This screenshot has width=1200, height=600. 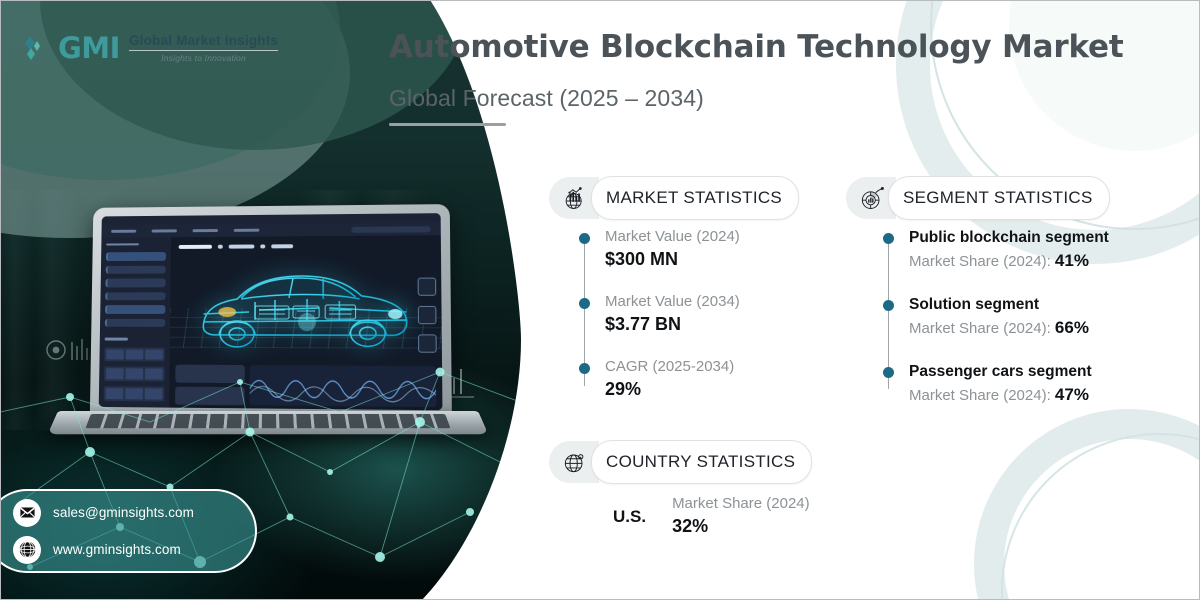 What do you see at coordinates (672, 236) in the screenshot?
I see `market-stat-label: Market Value (2024)` at bounding box center [672, 236].